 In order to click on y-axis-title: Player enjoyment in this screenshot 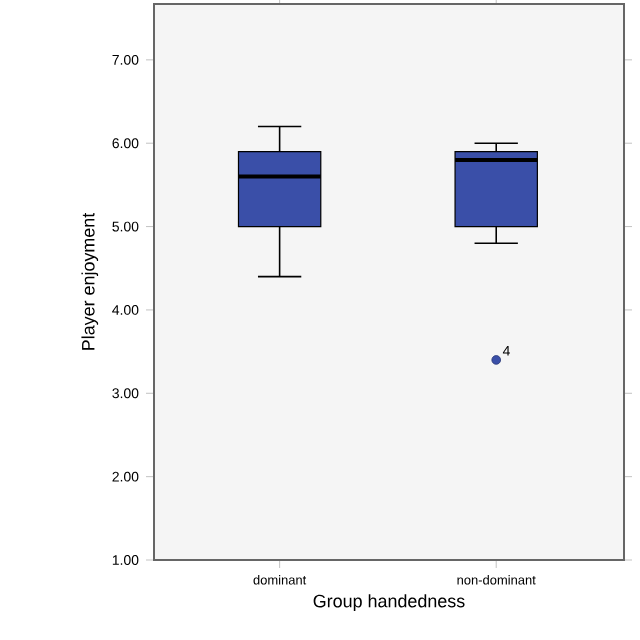, I will do `click(90, 281)`.